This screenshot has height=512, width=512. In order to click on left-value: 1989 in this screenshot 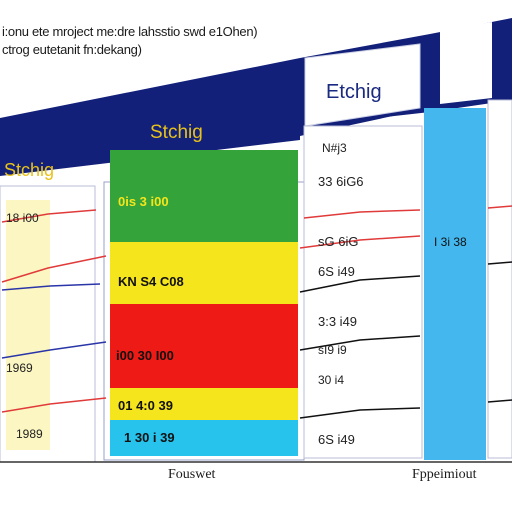, I will do `click(29, 434)`.